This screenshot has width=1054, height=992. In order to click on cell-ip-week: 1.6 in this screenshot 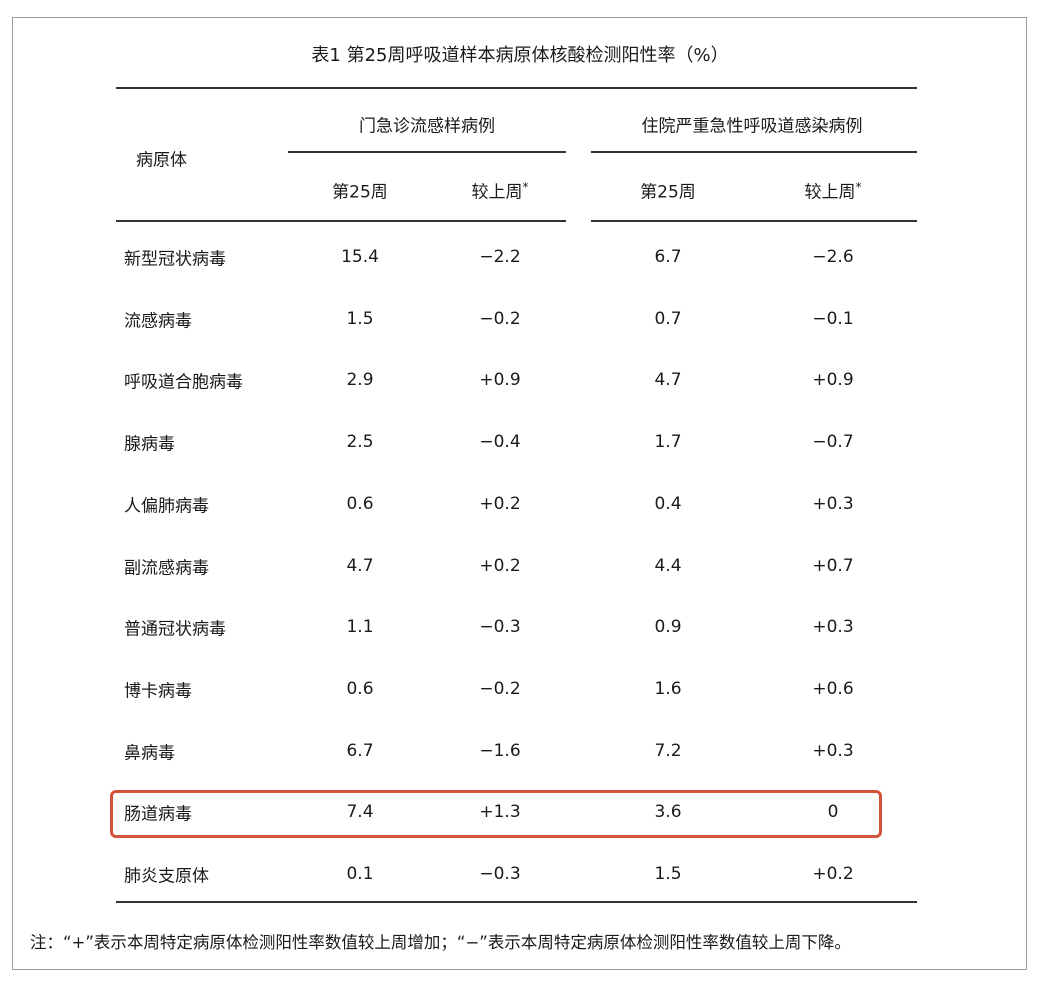, I will do `click(668, 688)`.